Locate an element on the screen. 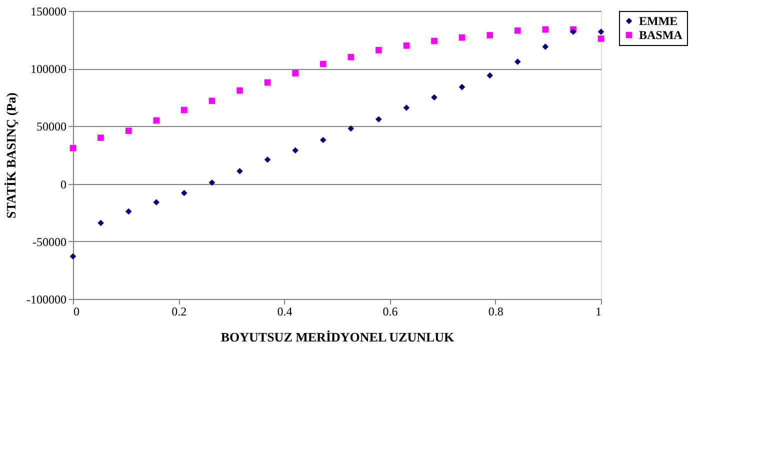  x-tick-label: 0 is located at coordinates (77, 311).